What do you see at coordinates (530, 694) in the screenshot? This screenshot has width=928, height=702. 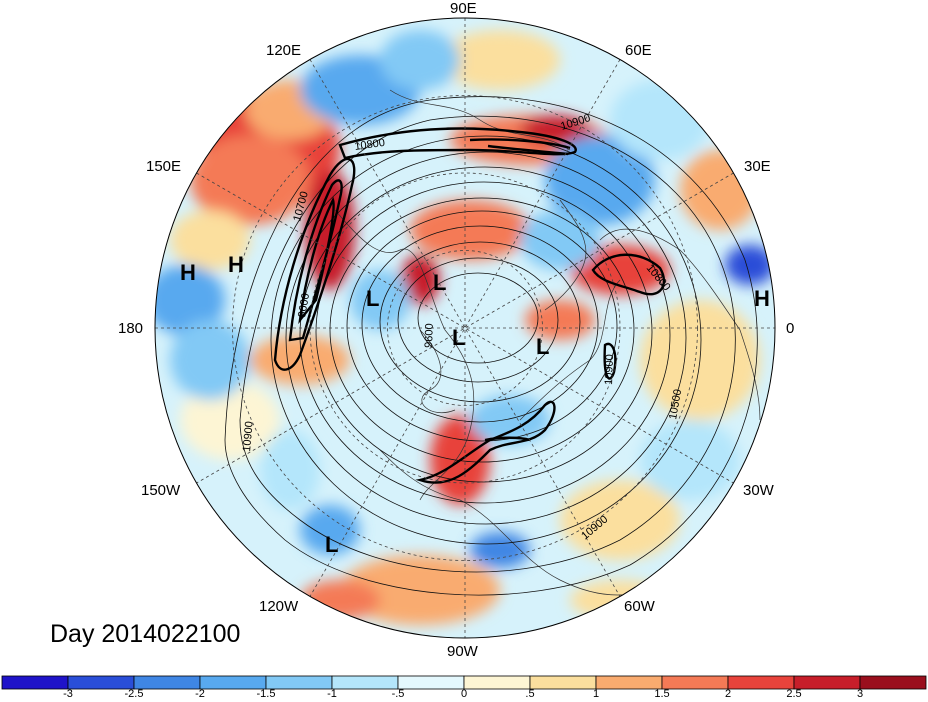 I see `colorbar-tick-label: .5` at bounding box center [530, 694].